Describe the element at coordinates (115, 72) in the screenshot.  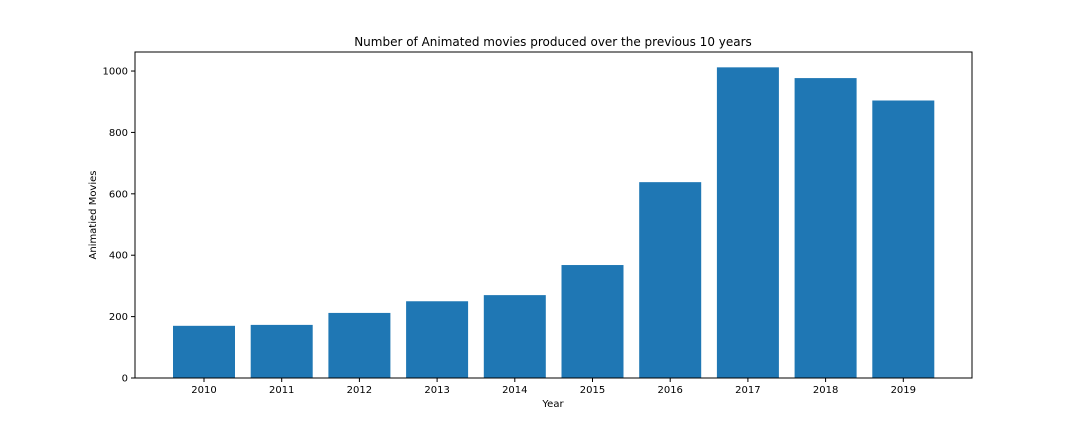
I see `y-tick-label: 1000` at that location.